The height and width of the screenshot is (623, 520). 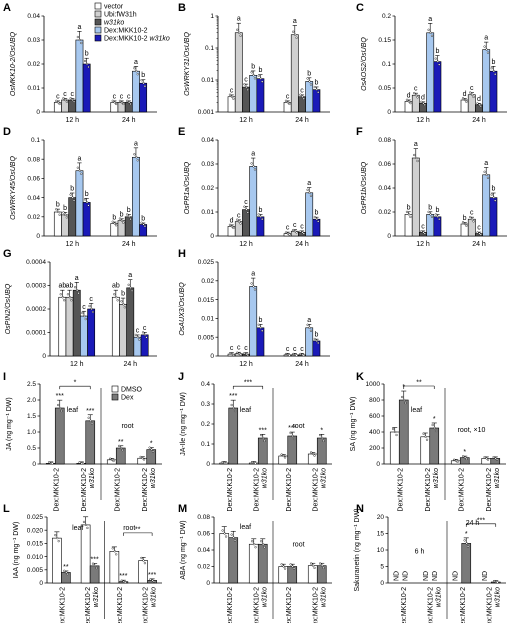 I want to click on panel-label: H, so click(x=182, y=254).